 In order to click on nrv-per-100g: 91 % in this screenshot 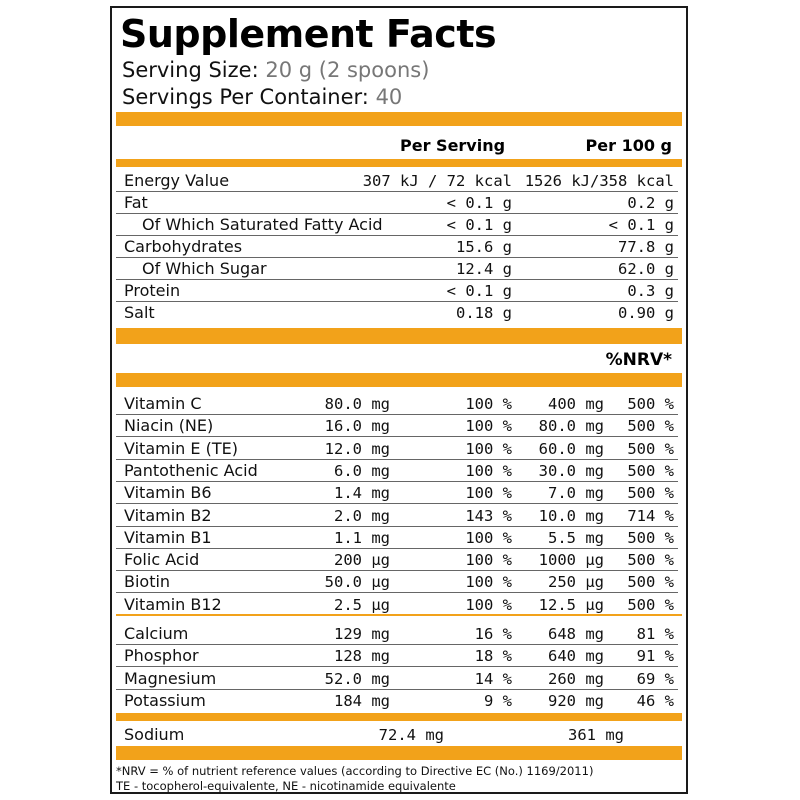, I will do `click(655, 656)`.